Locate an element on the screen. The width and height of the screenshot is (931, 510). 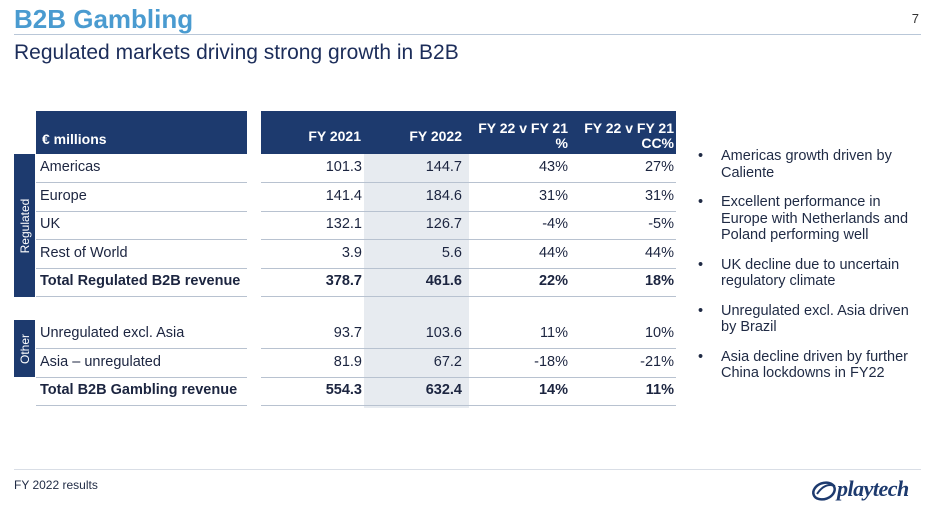
cell-fy2021: 3.9 is located at coordinates (351, 253).